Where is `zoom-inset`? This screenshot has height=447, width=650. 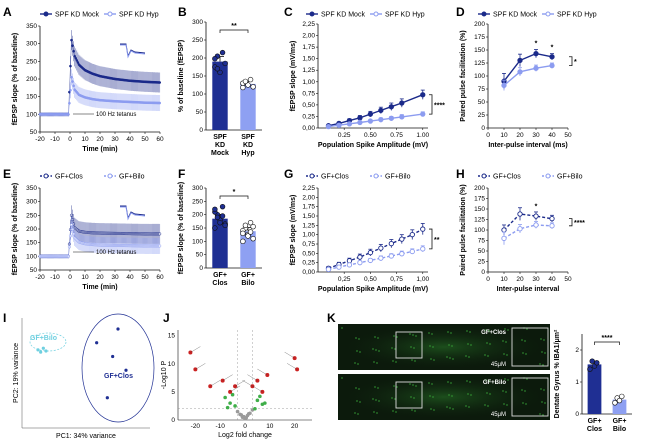
zoom-inset is located at coordinates (530, 397).